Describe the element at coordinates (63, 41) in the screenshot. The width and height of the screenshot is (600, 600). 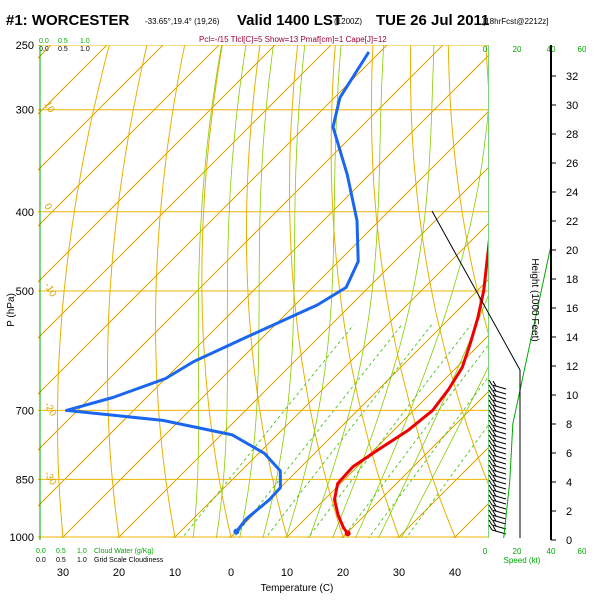
I see `top-cloud-tick: 0.5` at that location.